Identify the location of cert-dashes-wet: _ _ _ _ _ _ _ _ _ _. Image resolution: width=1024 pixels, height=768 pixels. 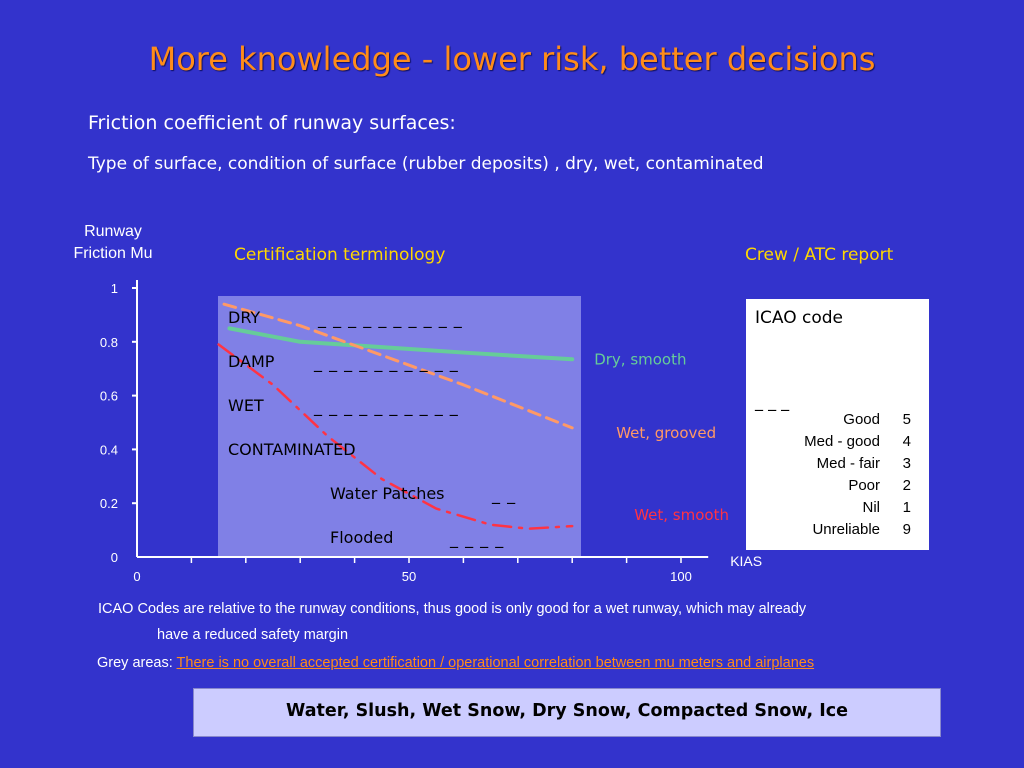
(386, 406).